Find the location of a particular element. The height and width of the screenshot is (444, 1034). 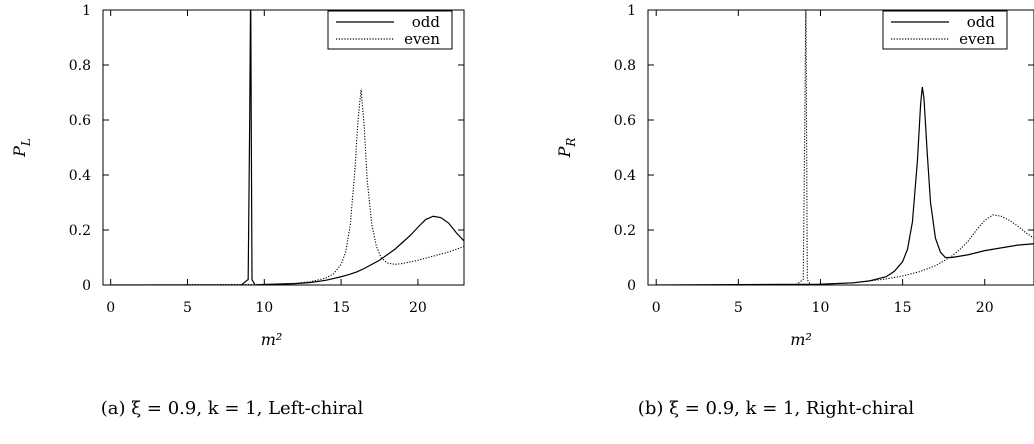

figure-caption: (b) ξ = 0.9, k = 1, Right-chiral is located at coordinates (776, 408).